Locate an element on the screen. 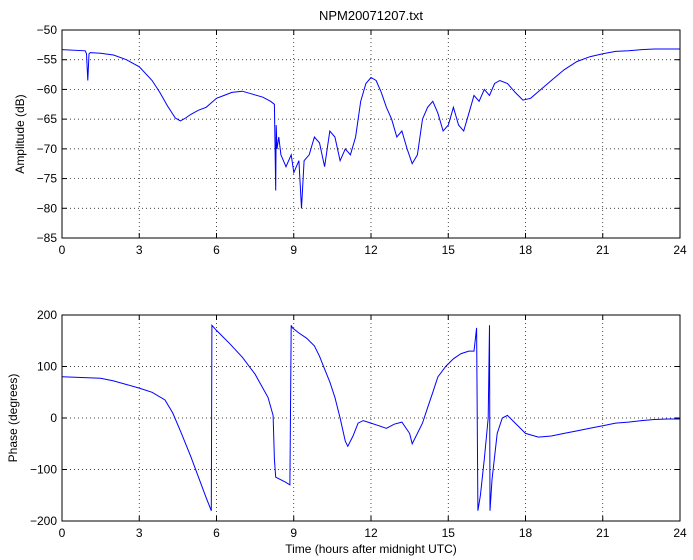  amplitude-y-tick-label: −85 is located at coordinates (47, 238).